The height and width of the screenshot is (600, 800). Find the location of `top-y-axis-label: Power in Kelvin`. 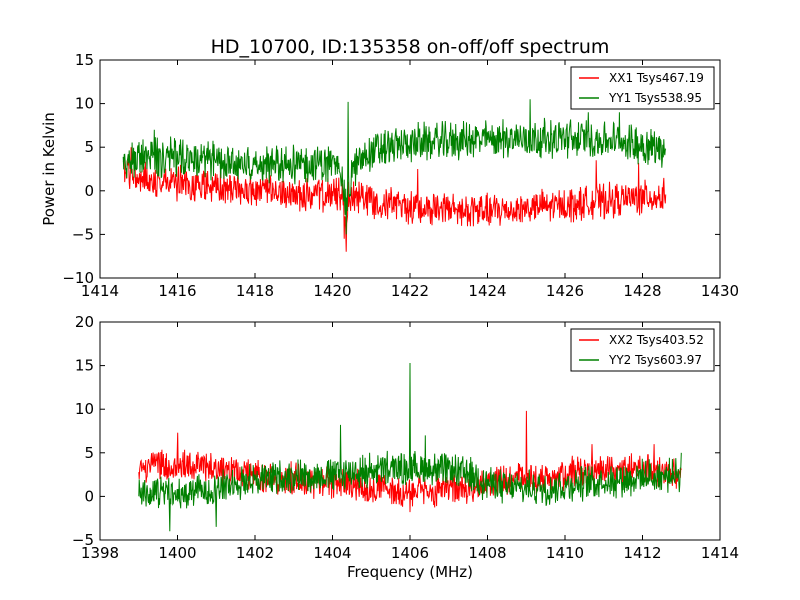

top-y-axis-label: Power in Kelvin is located at coordinates (49, 169).